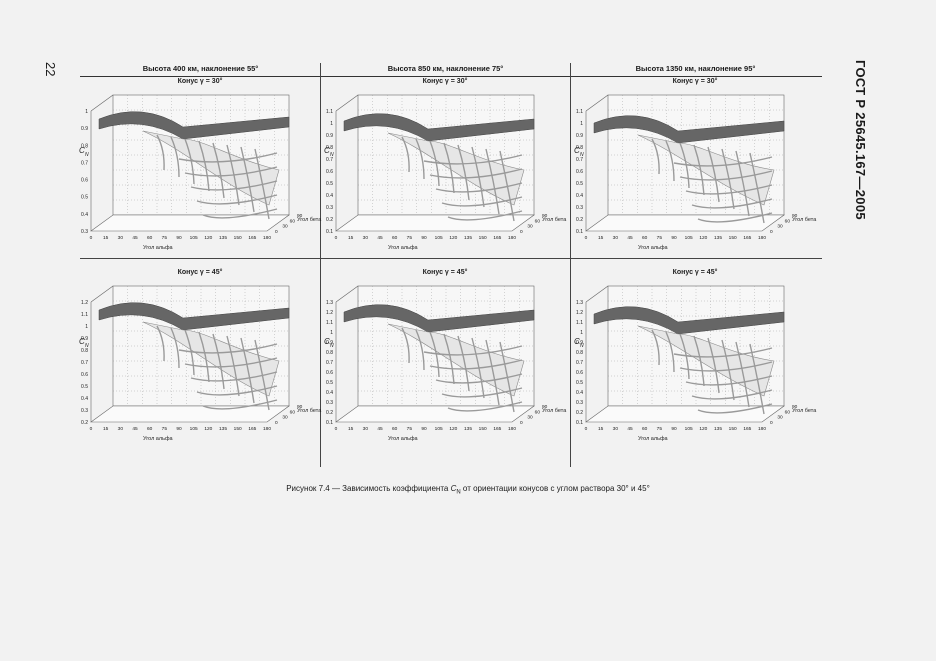 The width and height of the screenshot is (936, 661). What do you see at coordinates (329, 393) in the screenshot?
I see `y-tick-label: 0.4` at bounding box center [329, 393].